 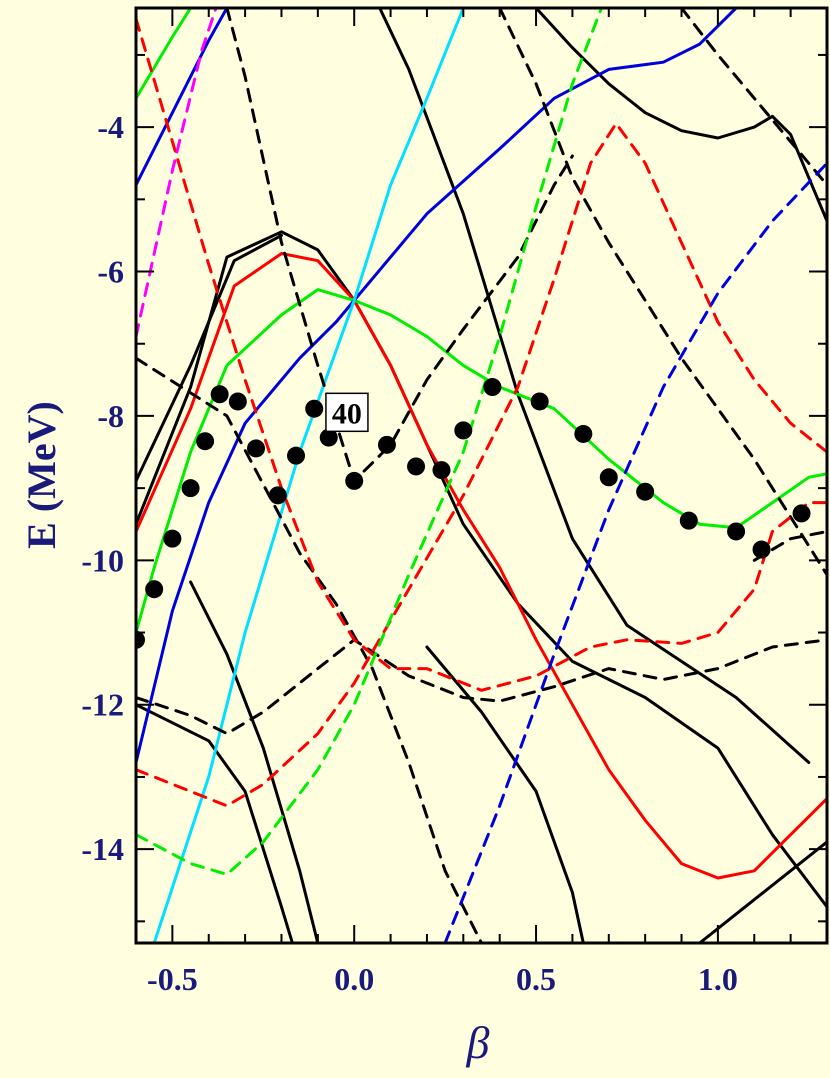 I want to click on series-line-8-black-solid, so click(x=680, y=115).